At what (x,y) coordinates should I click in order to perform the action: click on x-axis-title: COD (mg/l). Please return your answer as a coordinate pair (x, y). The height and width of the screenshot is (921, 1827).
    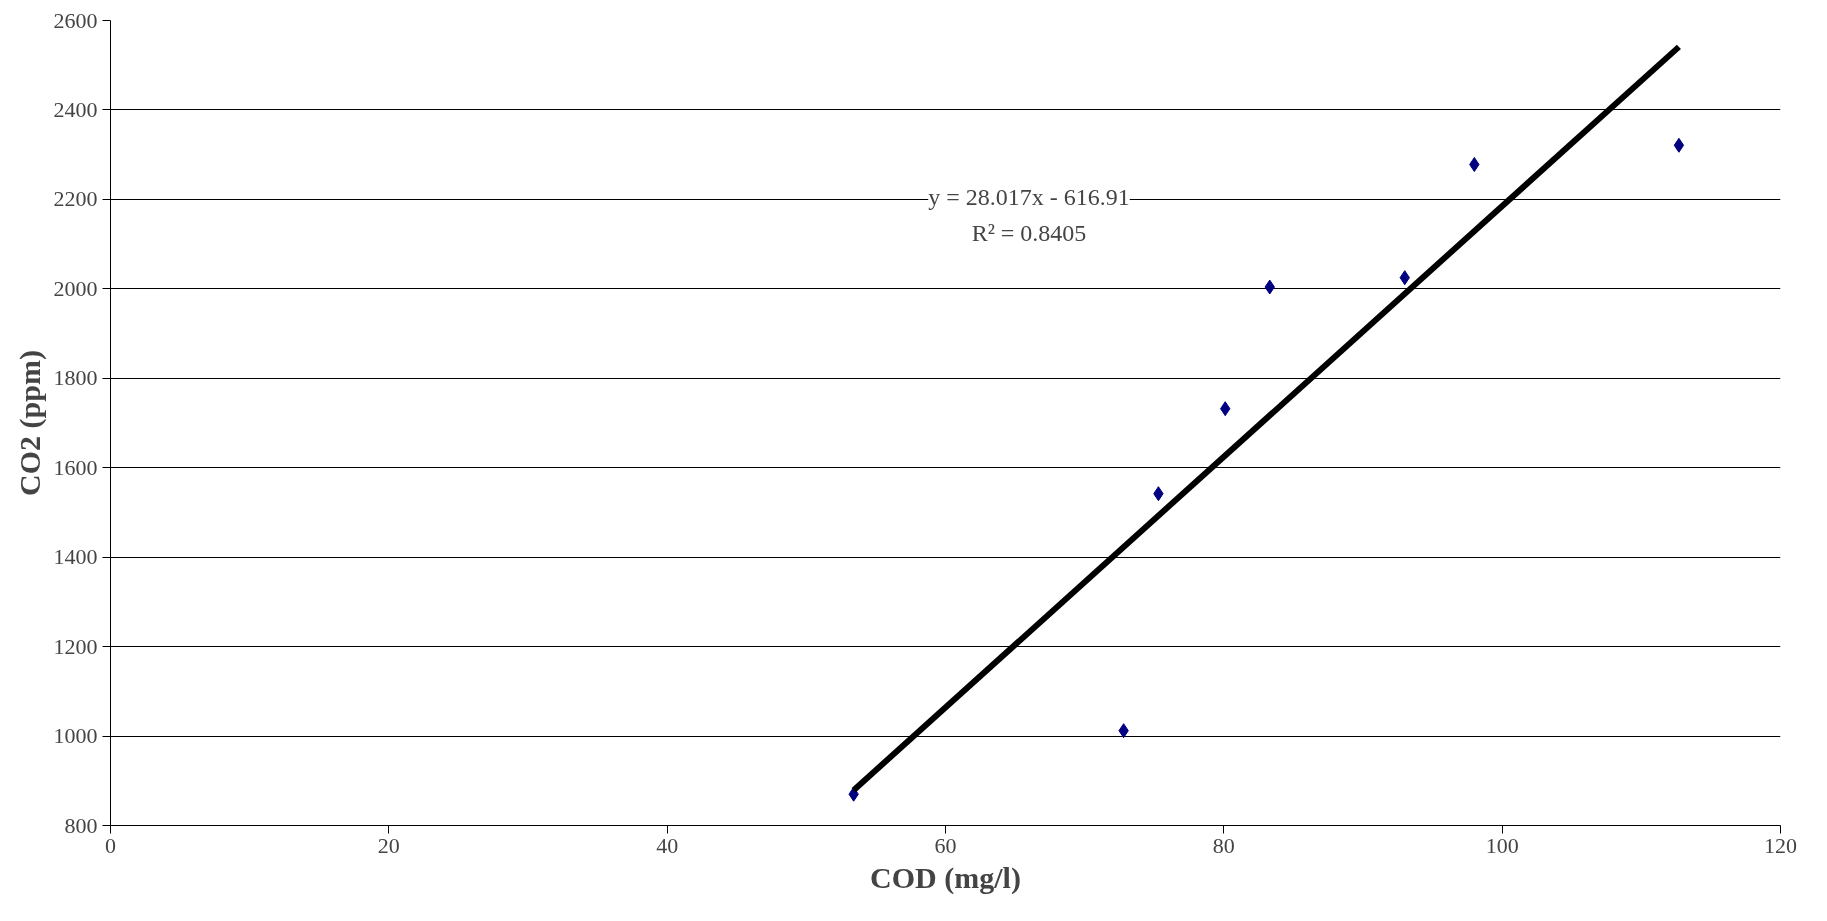
    Looking at the image, I should click on (945, 877).